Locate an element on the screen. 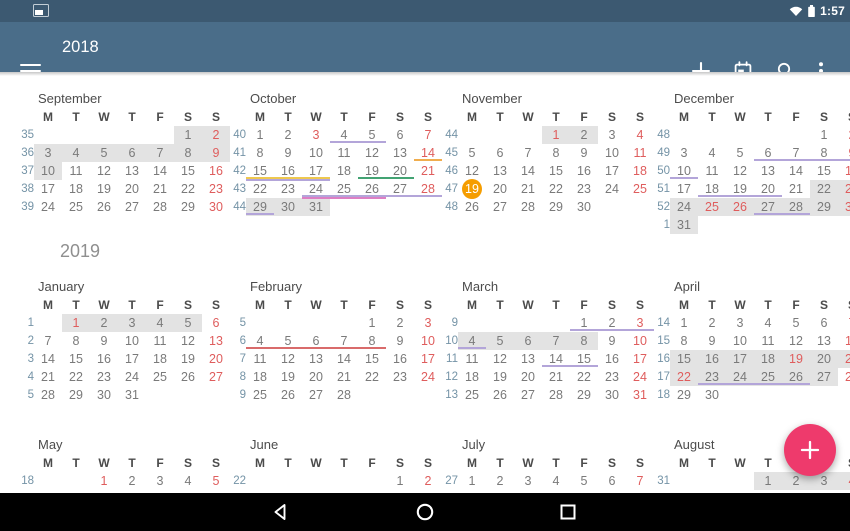 The width and height of the screenshot is (850, 531). overflow-menu-button is located at coordinates (821, 71).